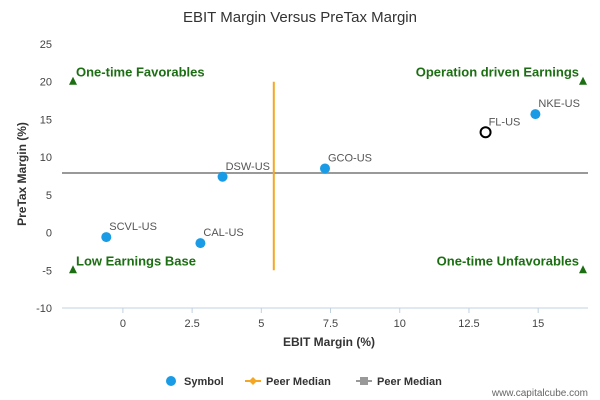  Describe the element at coordinates (539, 393) in the screenshot. I see `credit-text: www.capitalcube.com` at that location.